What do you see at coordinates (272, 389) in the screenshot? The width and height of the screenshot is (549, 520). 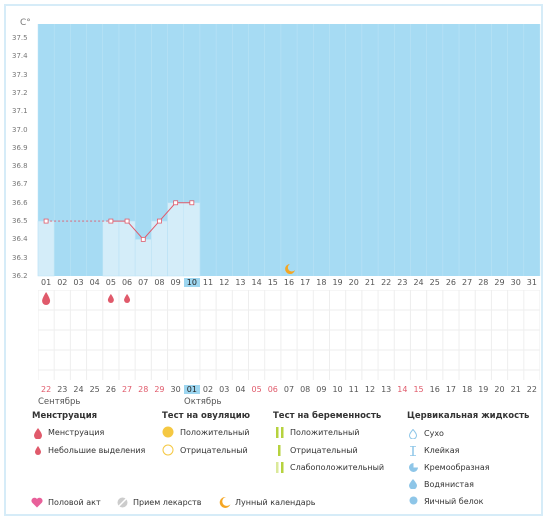 I see `cycle-date-label: 06` at bounding box center [272, 389].